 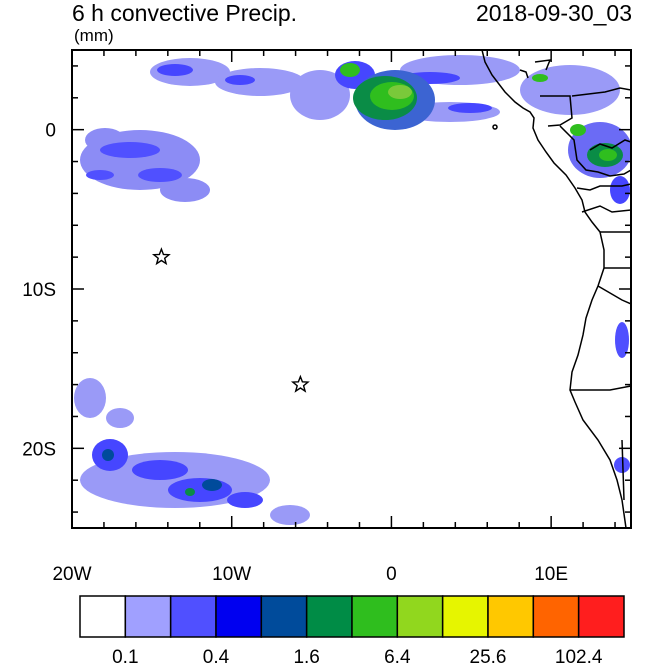 What do you see at coordinates (216, 657) in the screenshot?
I see `colorbar-label: 0.4` at bounding box center [216, 657].